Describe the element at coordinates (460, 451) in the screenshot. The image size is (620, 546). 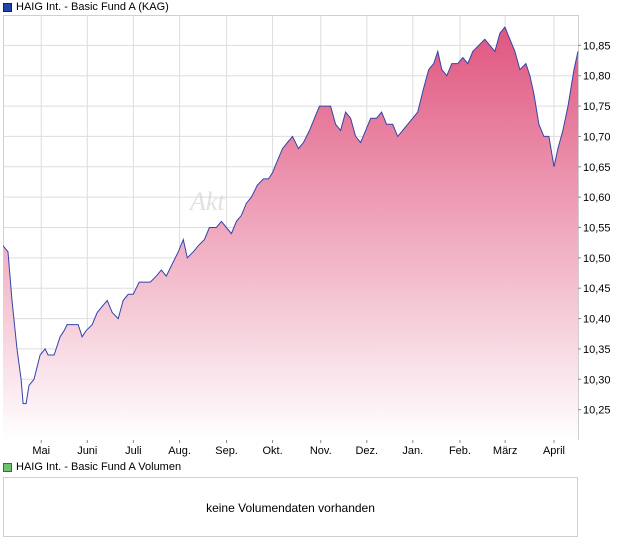
I see `x-tick-label: Feb.` at that location.